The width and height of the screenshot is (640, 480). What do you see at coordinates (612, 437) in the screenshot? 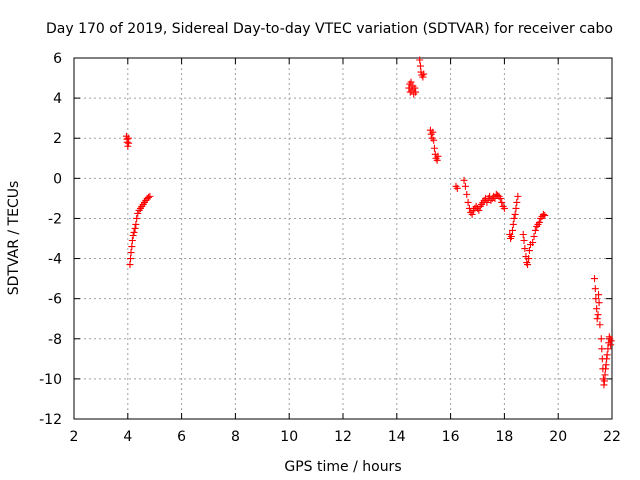
I see `x-tick-label: 22` at bounding box center [612, 437].